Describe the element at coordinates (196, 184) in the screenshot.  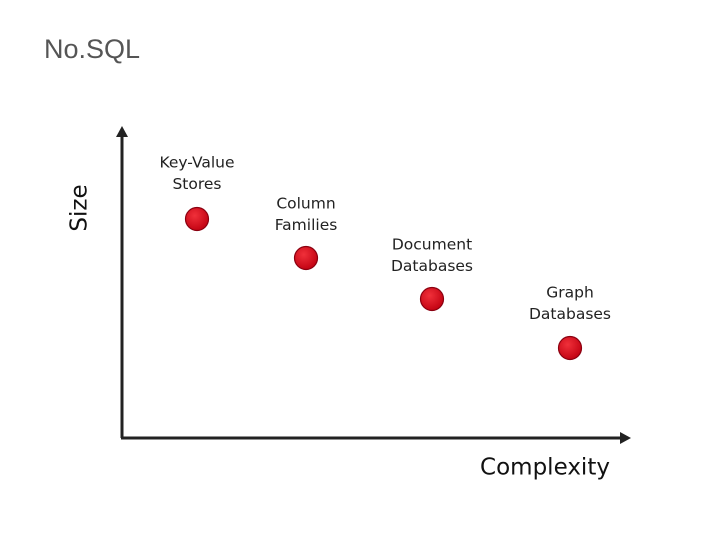
I see `node-label: Stores` at that location.